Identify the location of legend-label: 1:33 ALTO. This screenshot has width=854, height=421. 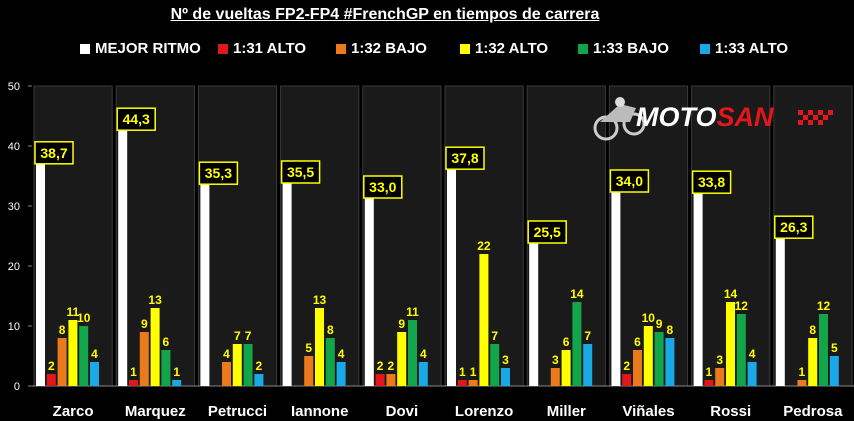
(752, 48).